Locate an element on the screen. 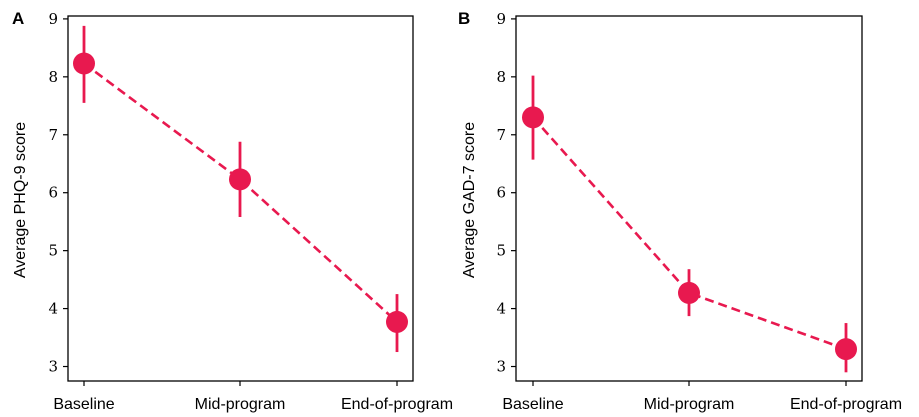 Image resolution: width=919 pixels, height=417 pixels. panel-a-y-tick-label: 8 is located at coordinates (53, 77).